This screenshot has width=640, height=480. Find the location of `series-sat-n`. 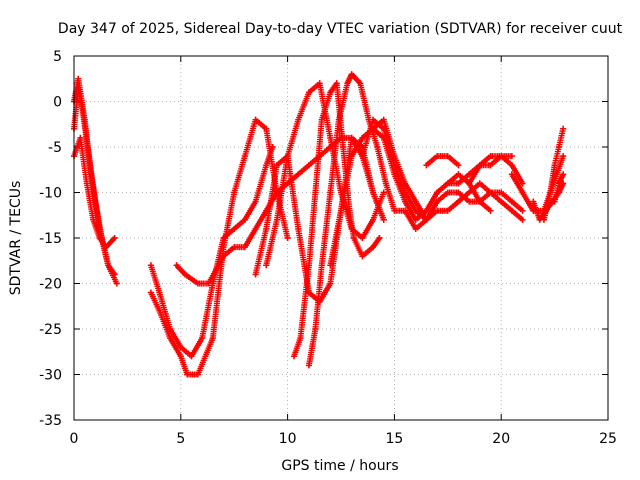

series-sat-n is located at coordinates (442, 161).